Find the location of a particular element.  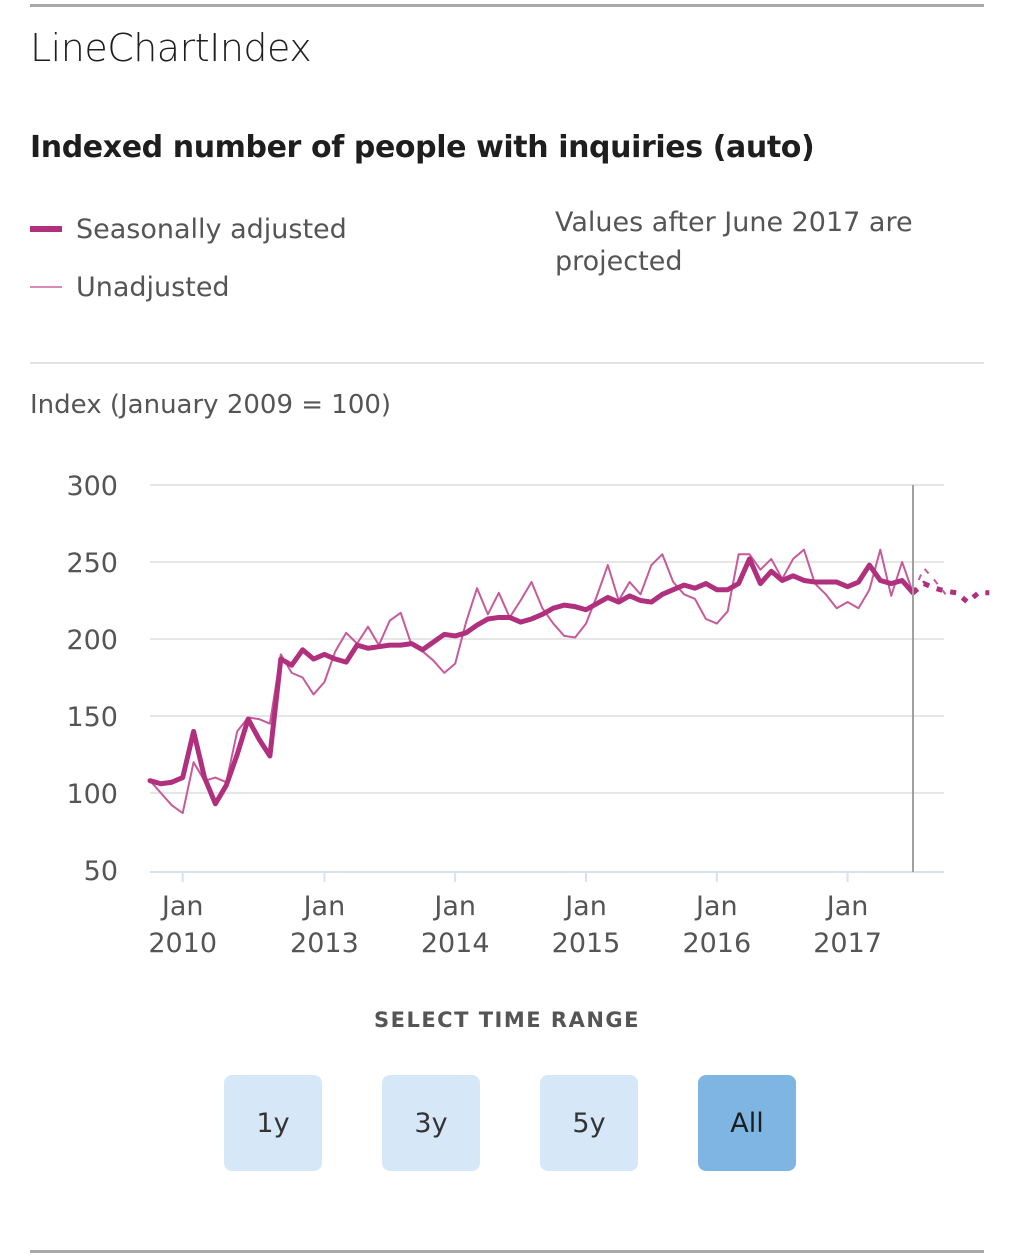

legend-swatch-thin-line-icon is located at coordinates (46, 287).